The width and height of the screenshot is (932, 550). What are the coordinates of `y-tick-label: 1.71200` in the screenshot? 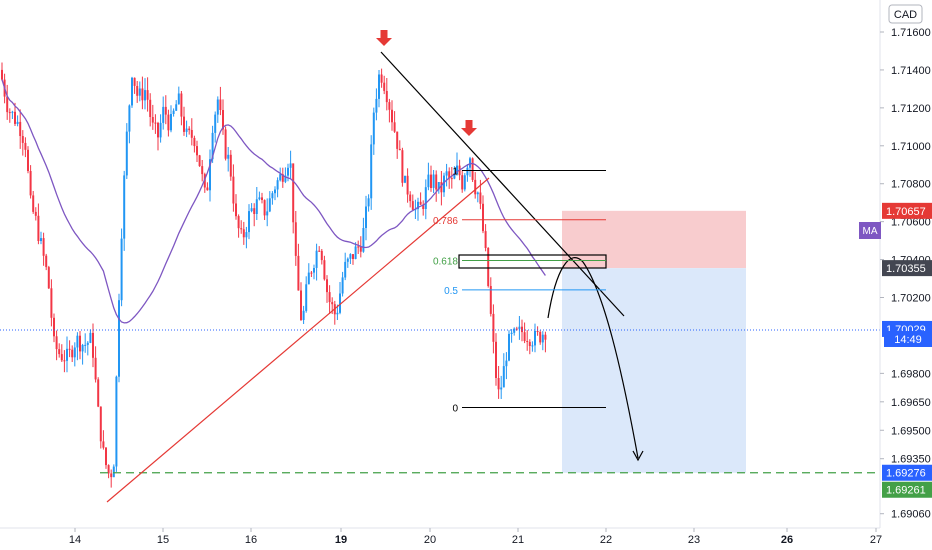 It's located at (911, 109).